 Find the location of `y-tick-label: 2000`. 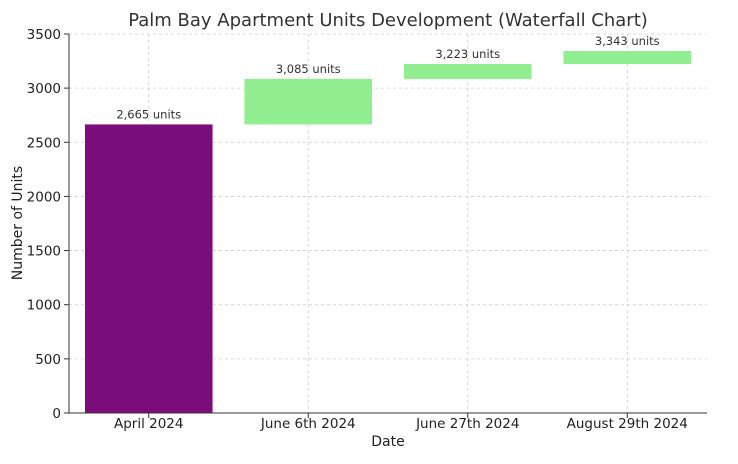

y-tick-label: 2000 is located at coordinates (44, 197).